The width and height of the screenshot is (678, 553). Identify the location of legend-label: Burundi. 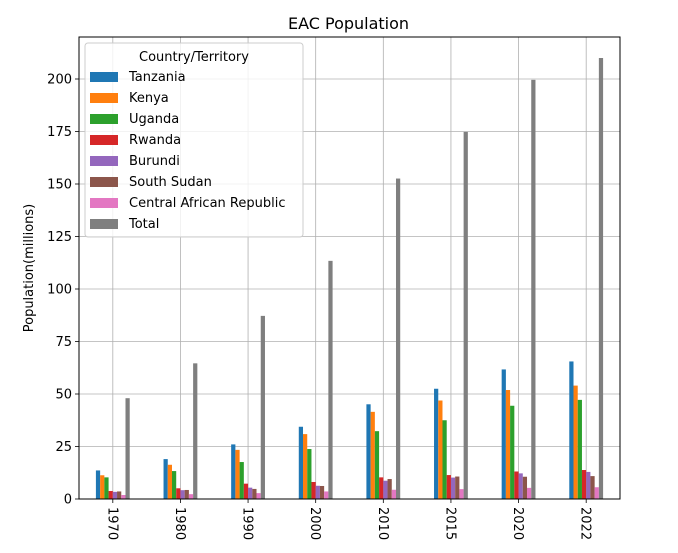
(154, 161).